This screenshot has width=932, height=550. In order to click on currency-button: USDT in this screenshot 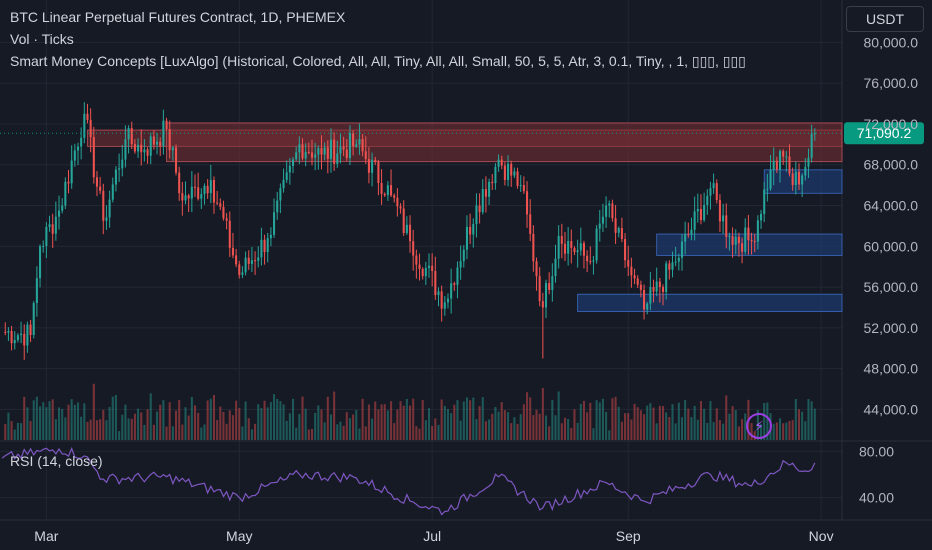, I will do `click(885, 19)`.